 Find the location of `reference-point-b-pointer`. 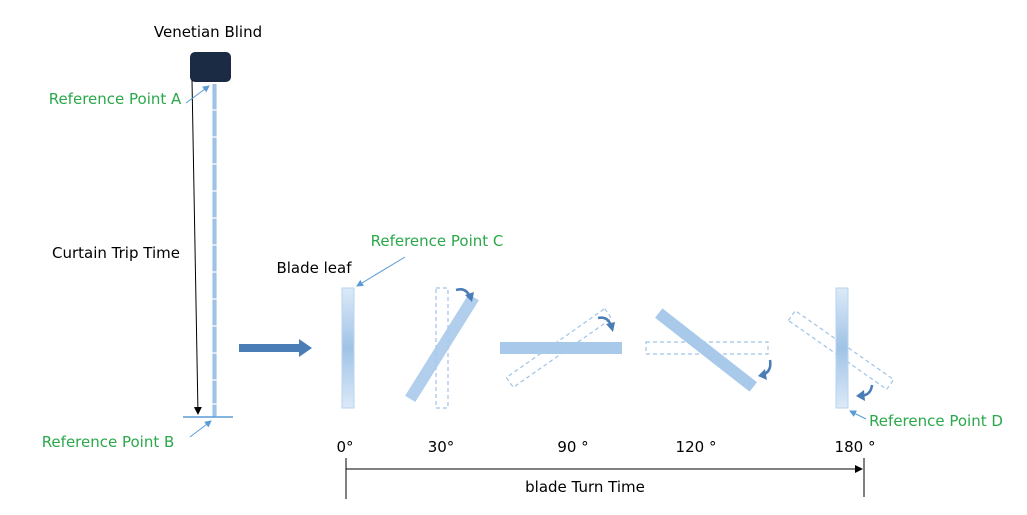

reference-point-b-pointer is located at coordinates (200, 429).